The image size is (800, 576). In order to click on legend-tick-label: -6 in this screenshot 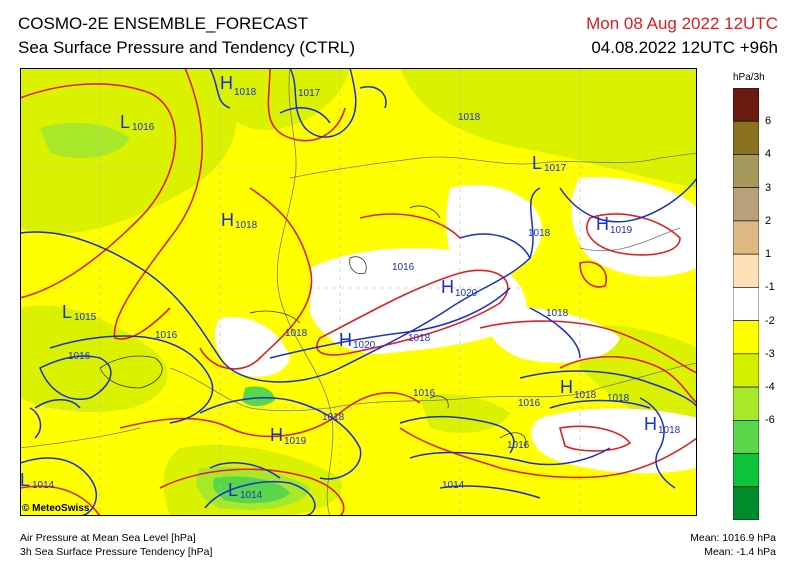, I will do `click(770, 420)`.